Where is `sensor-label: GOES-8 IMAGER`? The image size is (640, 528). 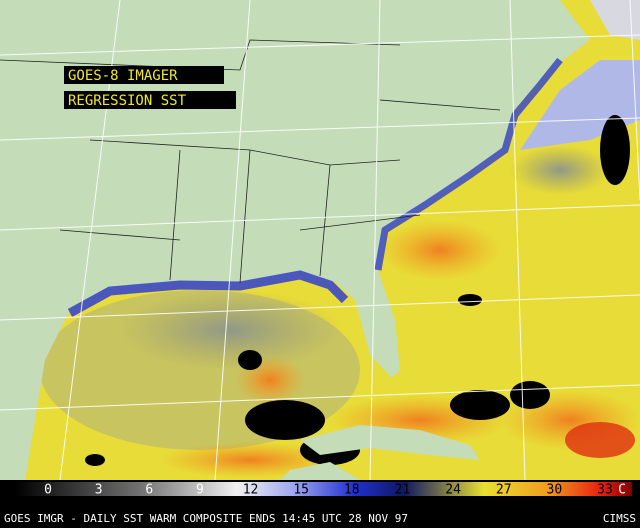
sensor-label: GOES-8 IMAGER is located at coordinates (123, 76).